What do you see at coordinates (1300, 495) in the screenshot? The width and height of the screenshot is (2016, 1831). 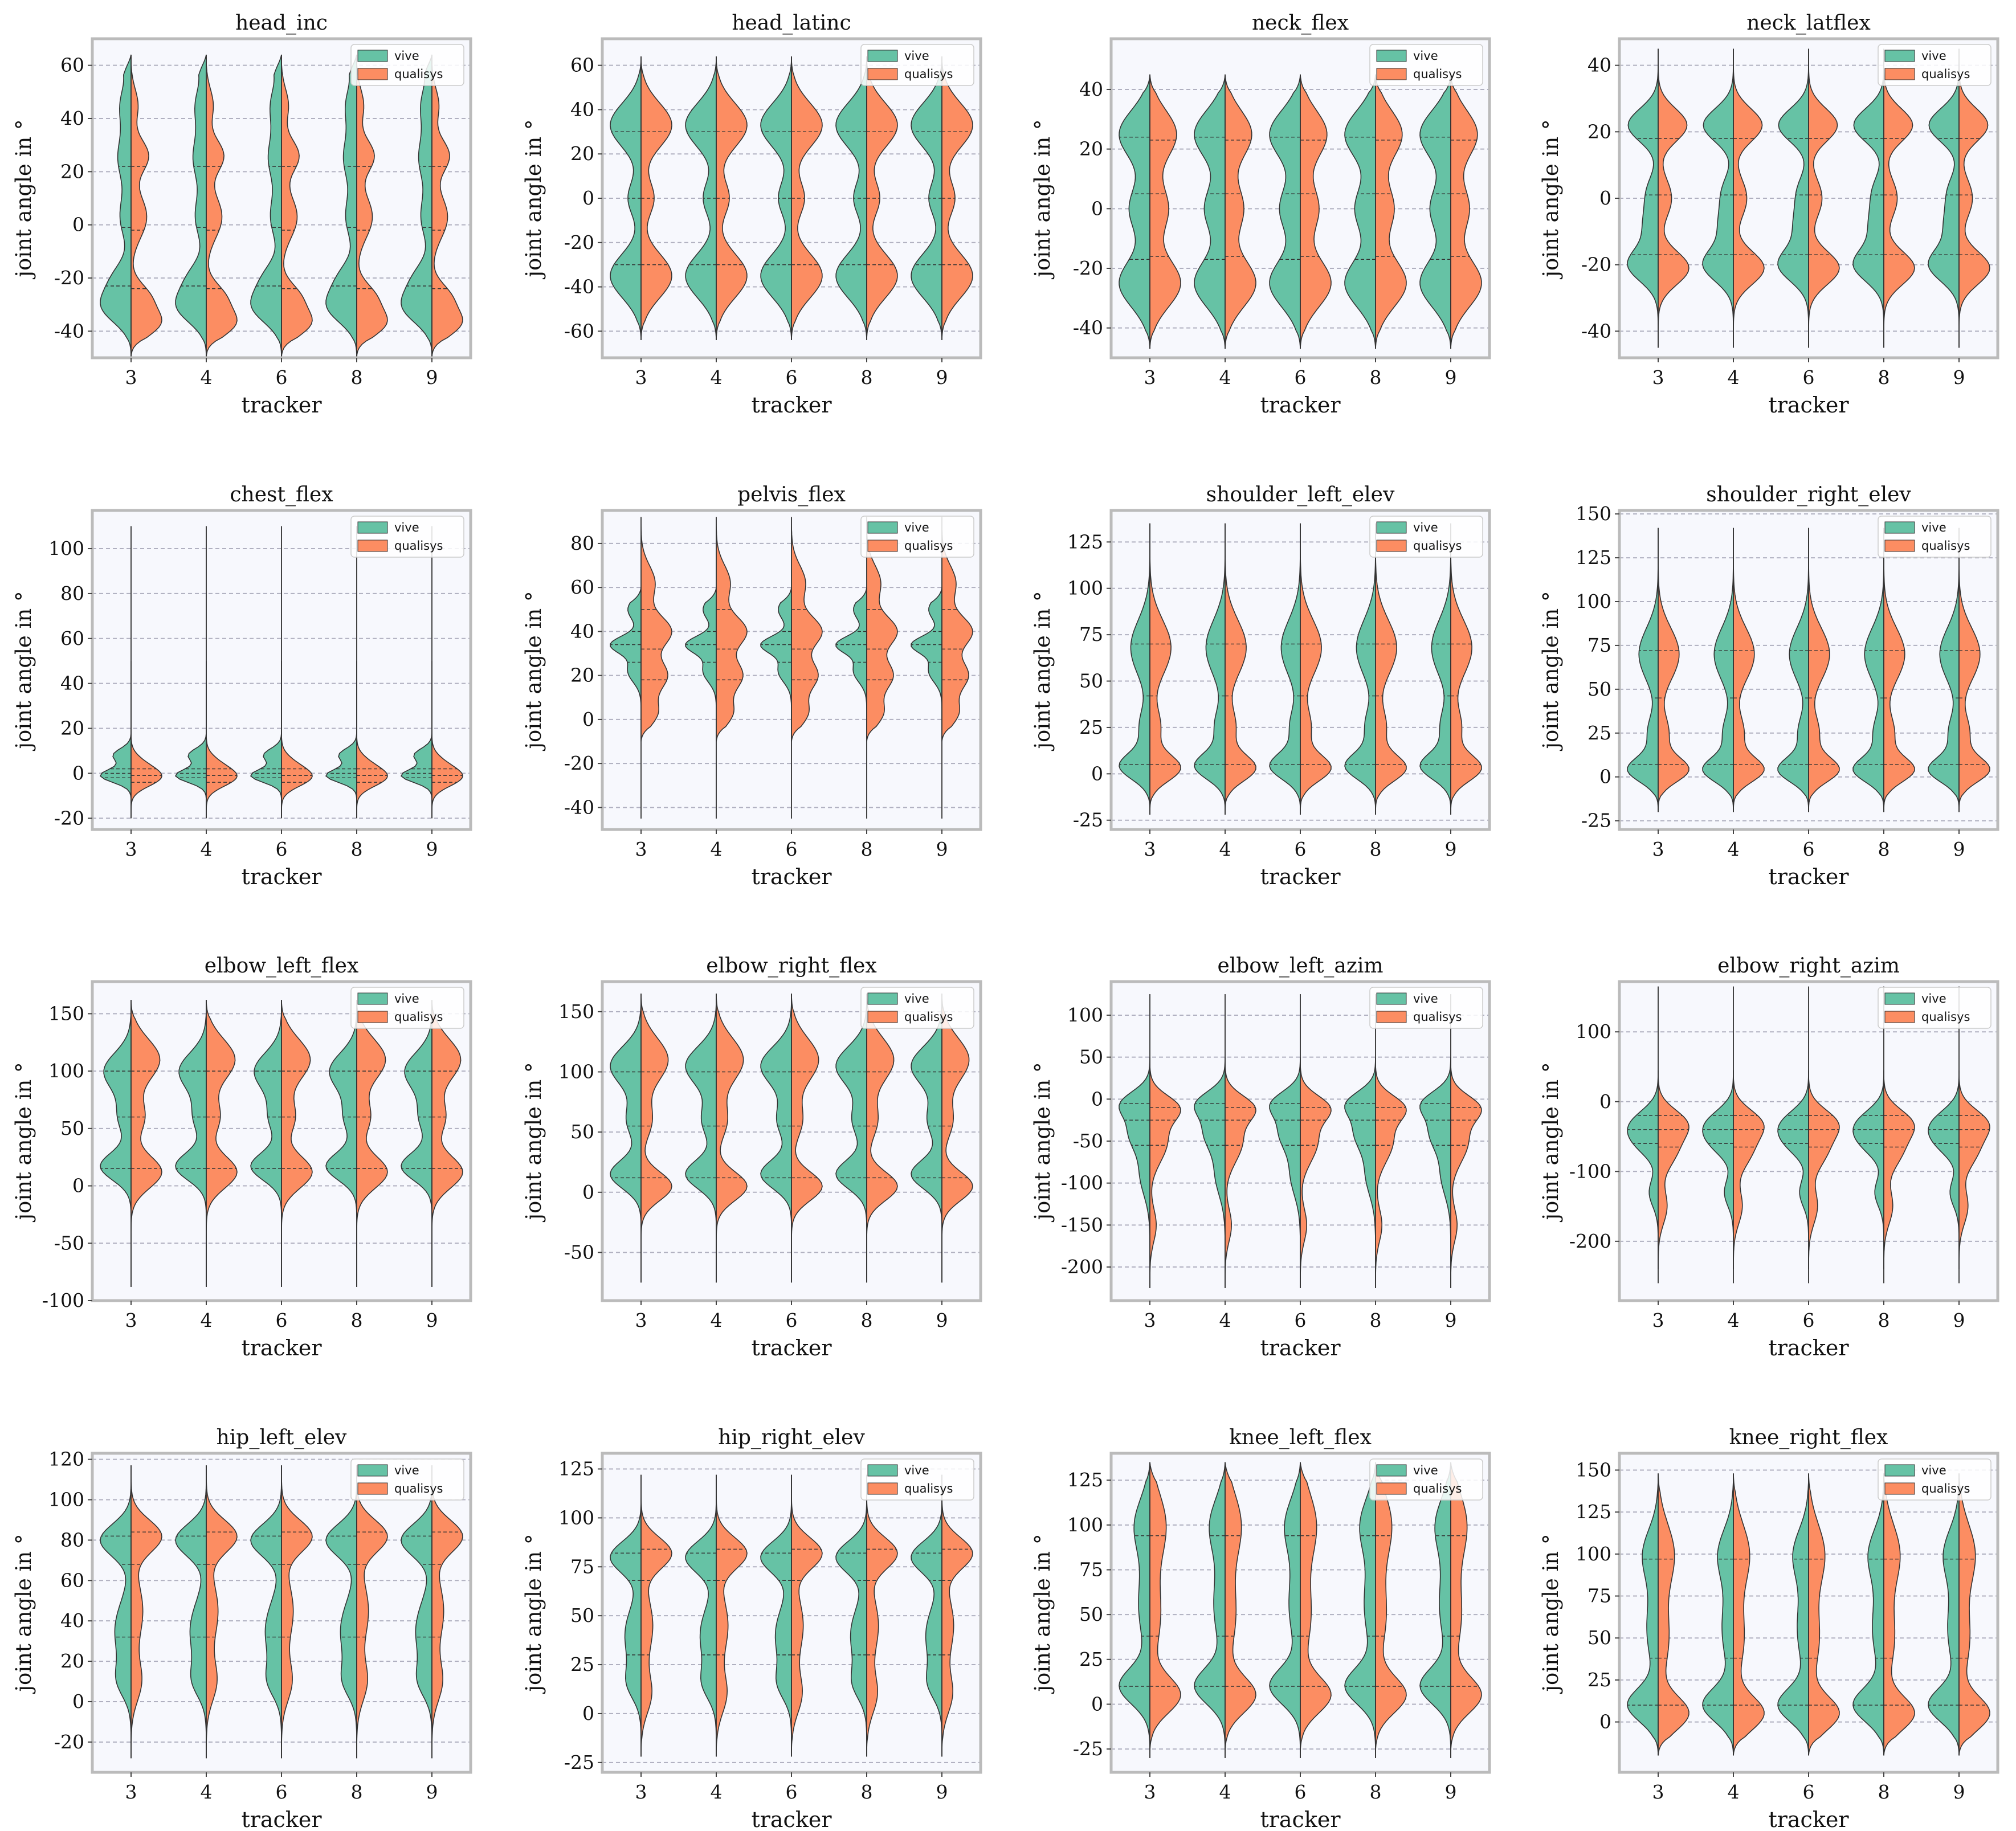 I see `panel-title: shoulder_left_elev` at bounding box center [1300, 495].